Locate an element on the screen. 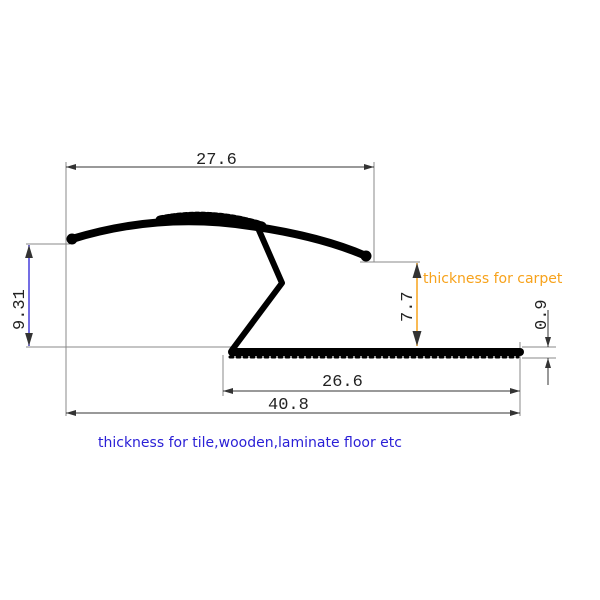 The height and width of the screenshot is (600, 600). dim-label-7-7: 7.7 is located at coordinates (408, 306).